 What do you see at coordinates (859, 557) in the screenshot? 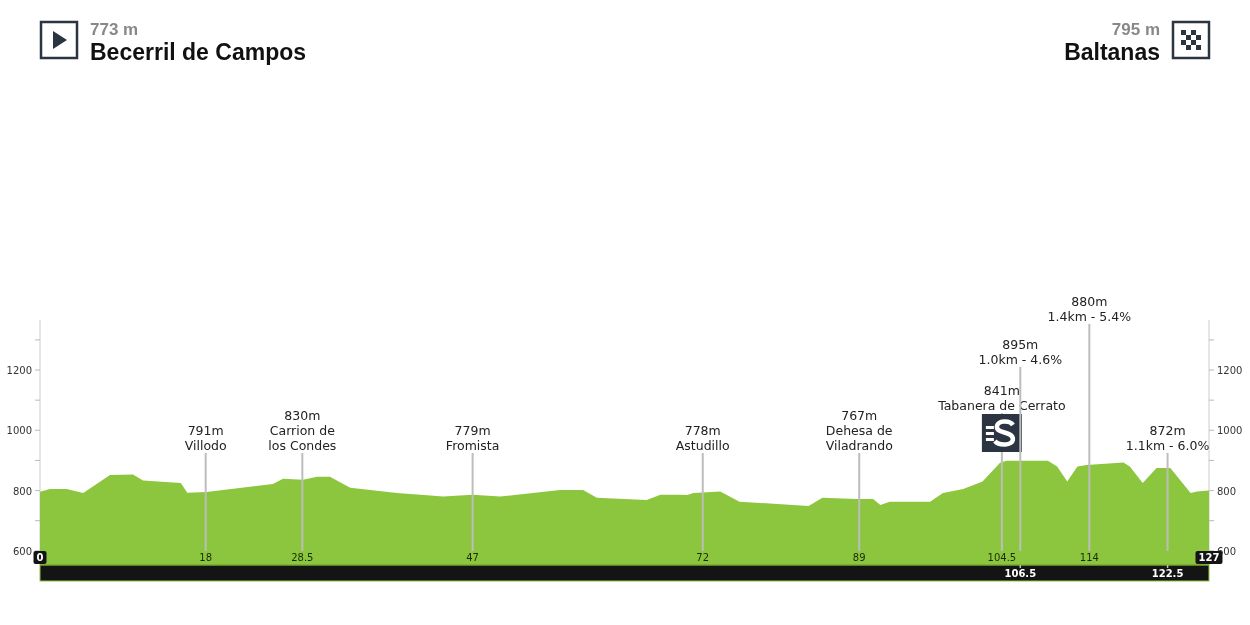
I see `x-tick-label: 89` at bounding box center [859, 557].